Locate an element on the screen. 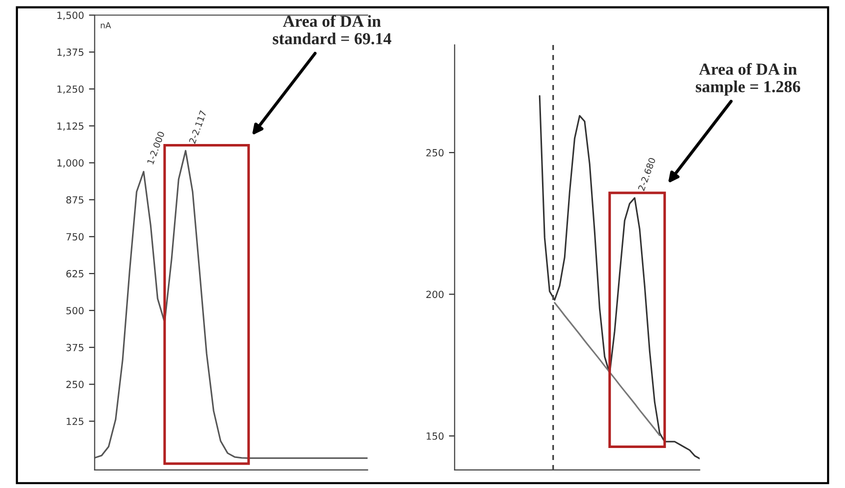  y-axis-title: nA is located at coordinates (106, 25).